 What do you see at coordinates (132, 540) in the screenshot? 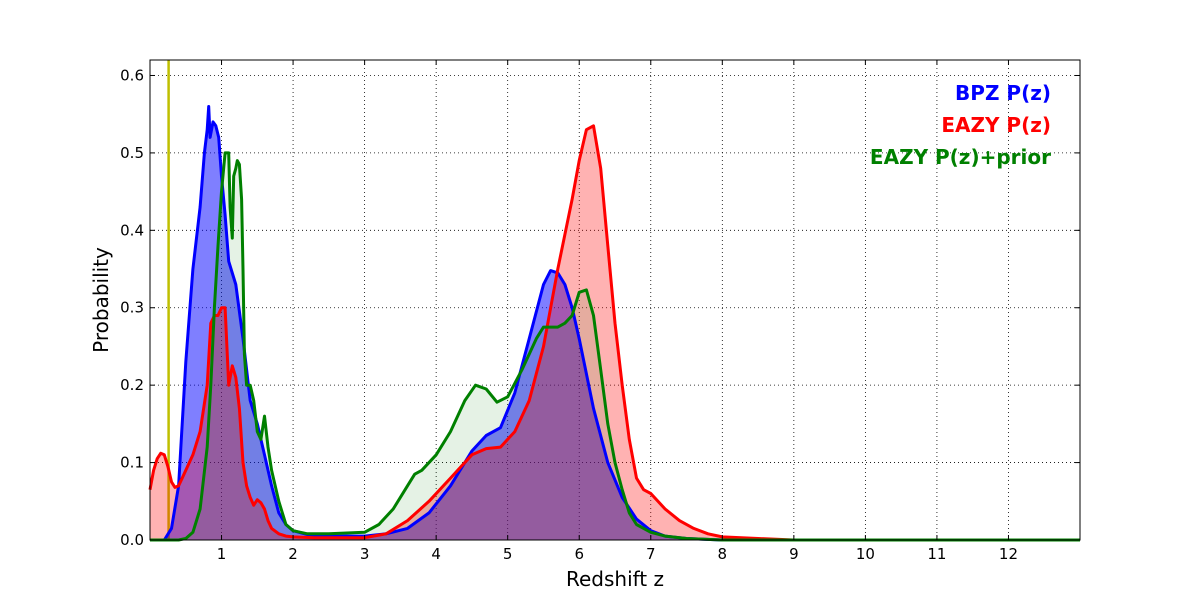
I see `y-tick-label: 0.0` at bounding box center [132, 540].